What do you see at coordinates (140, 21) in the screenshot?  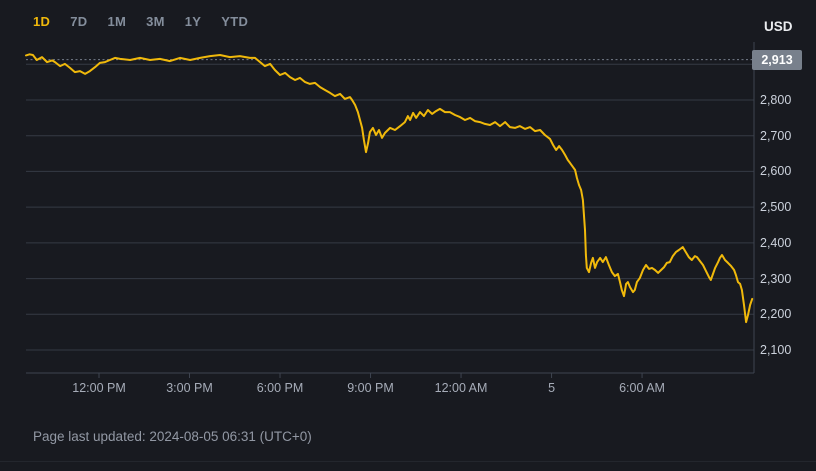 I see `time-range-tabs: 1D 7D 1M 3M 1Y YTD` at bounding box center [140, 21].